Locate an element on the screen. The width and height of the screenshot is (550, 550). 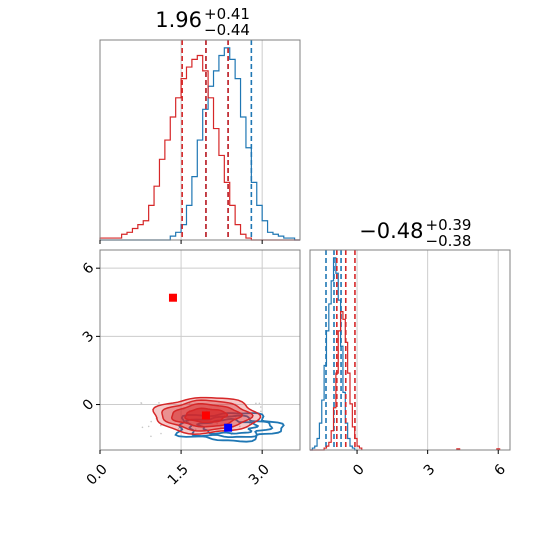
density-xtick-label: 1.5 is located at coordinates (178, 474).